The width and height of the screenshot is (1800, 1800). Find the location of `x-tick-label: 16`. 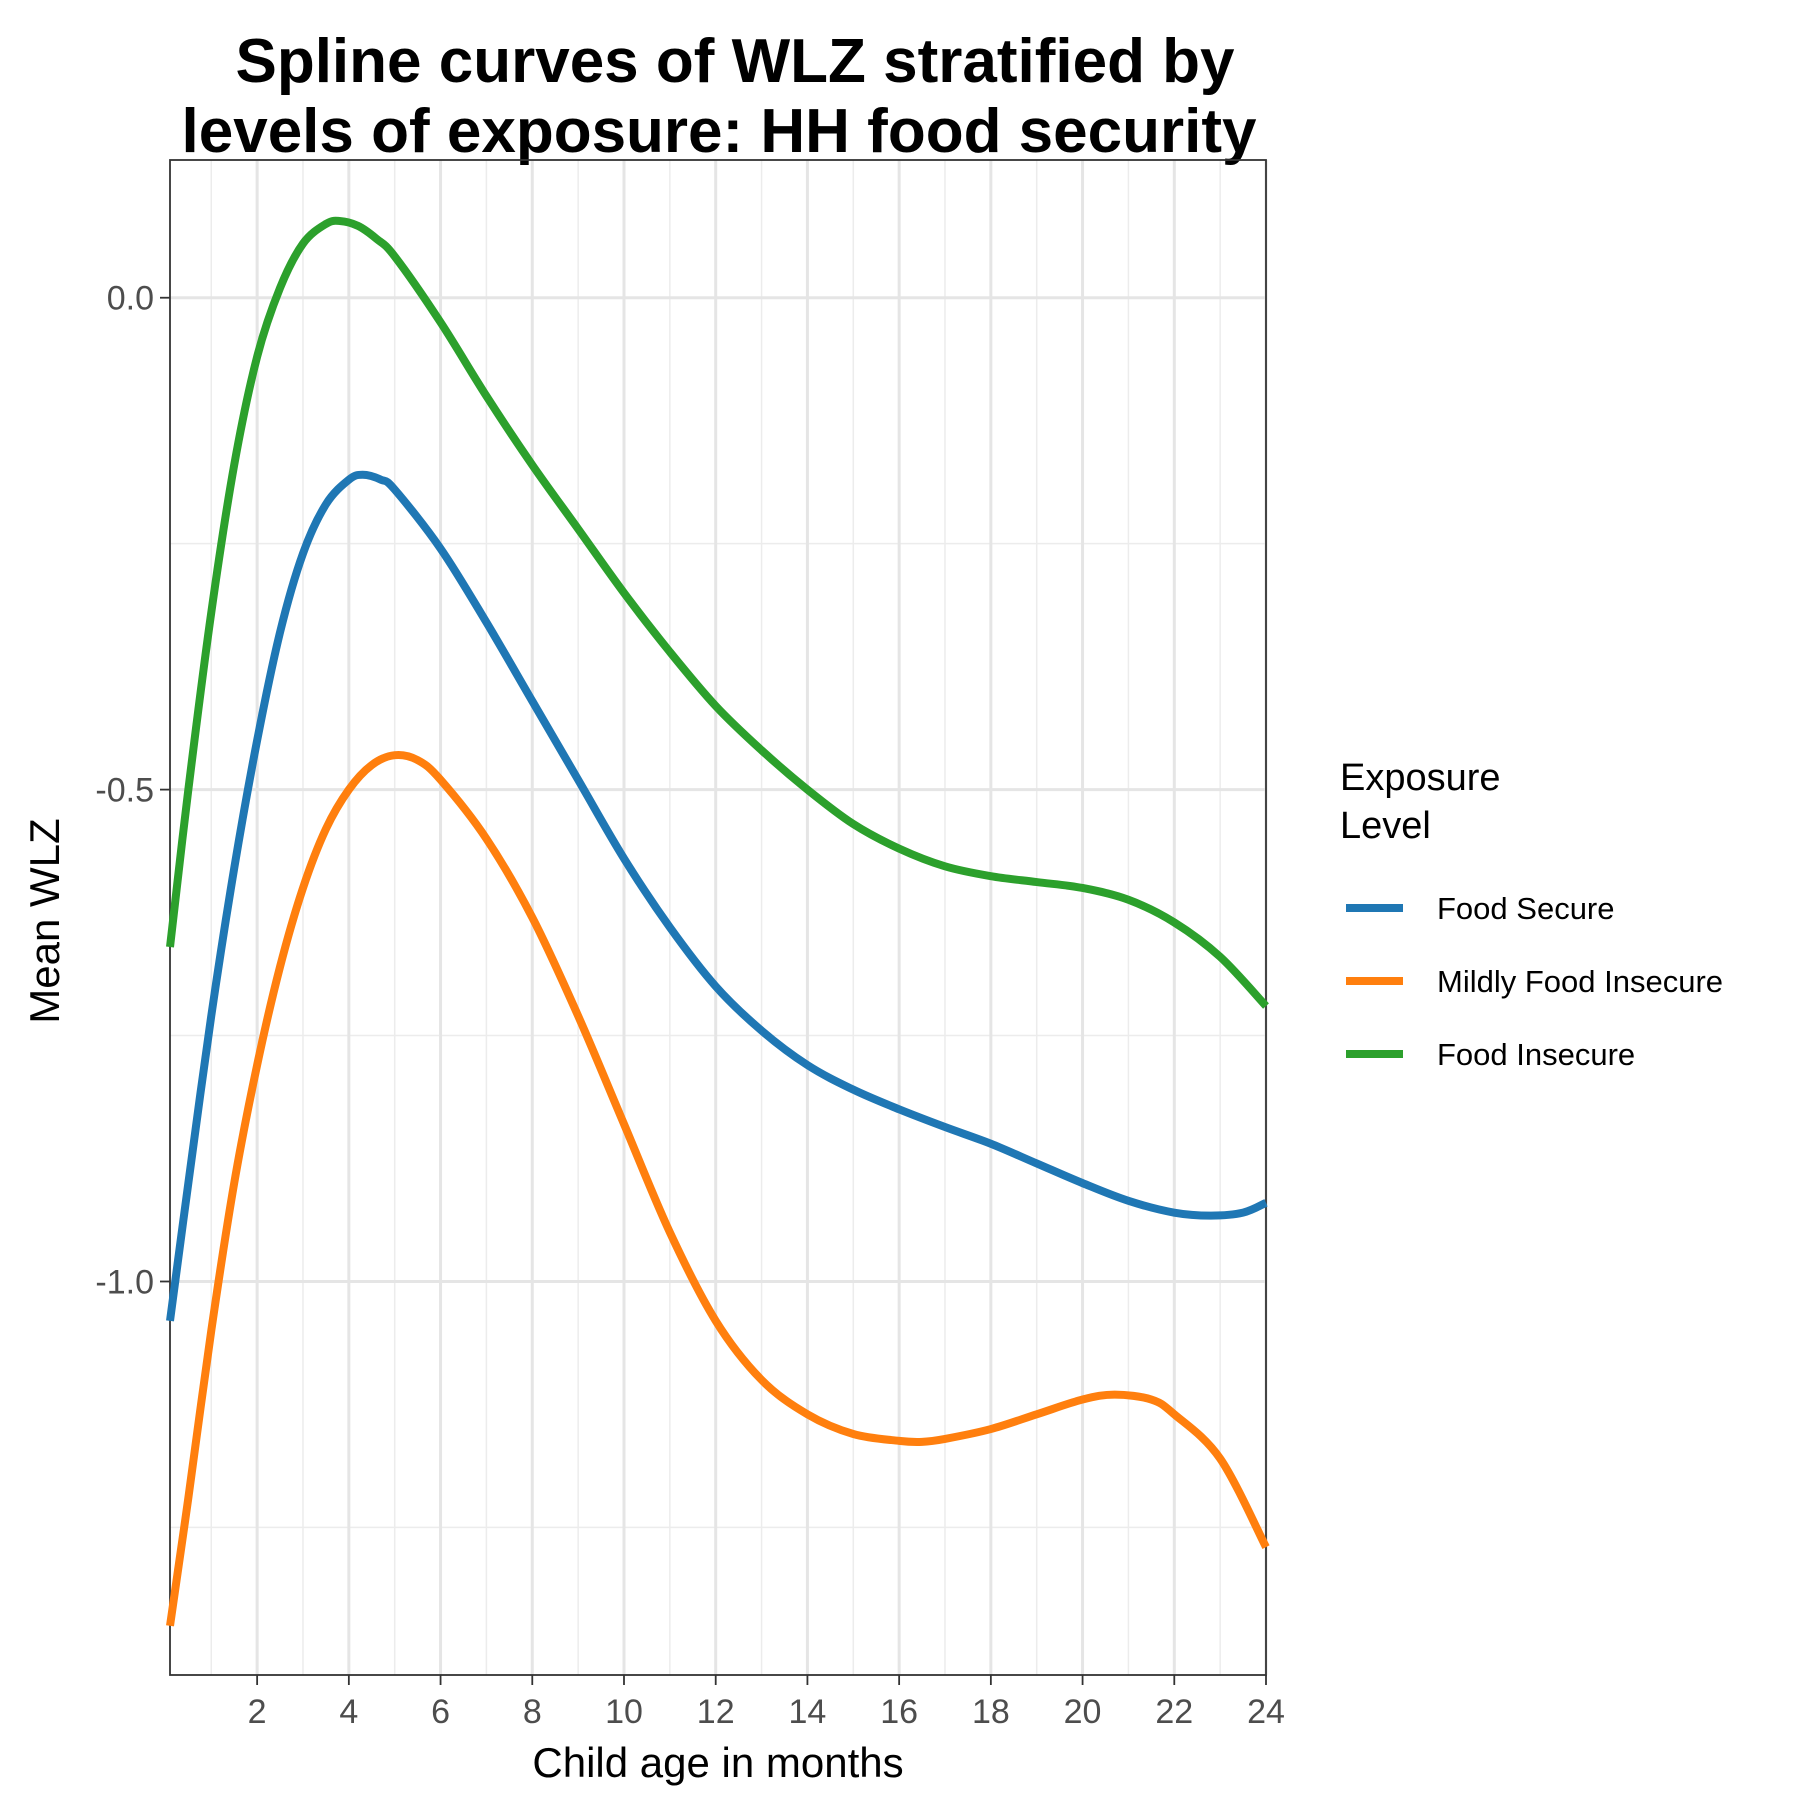

x-tick-label: 16 is located at coordinates (899, 1712).